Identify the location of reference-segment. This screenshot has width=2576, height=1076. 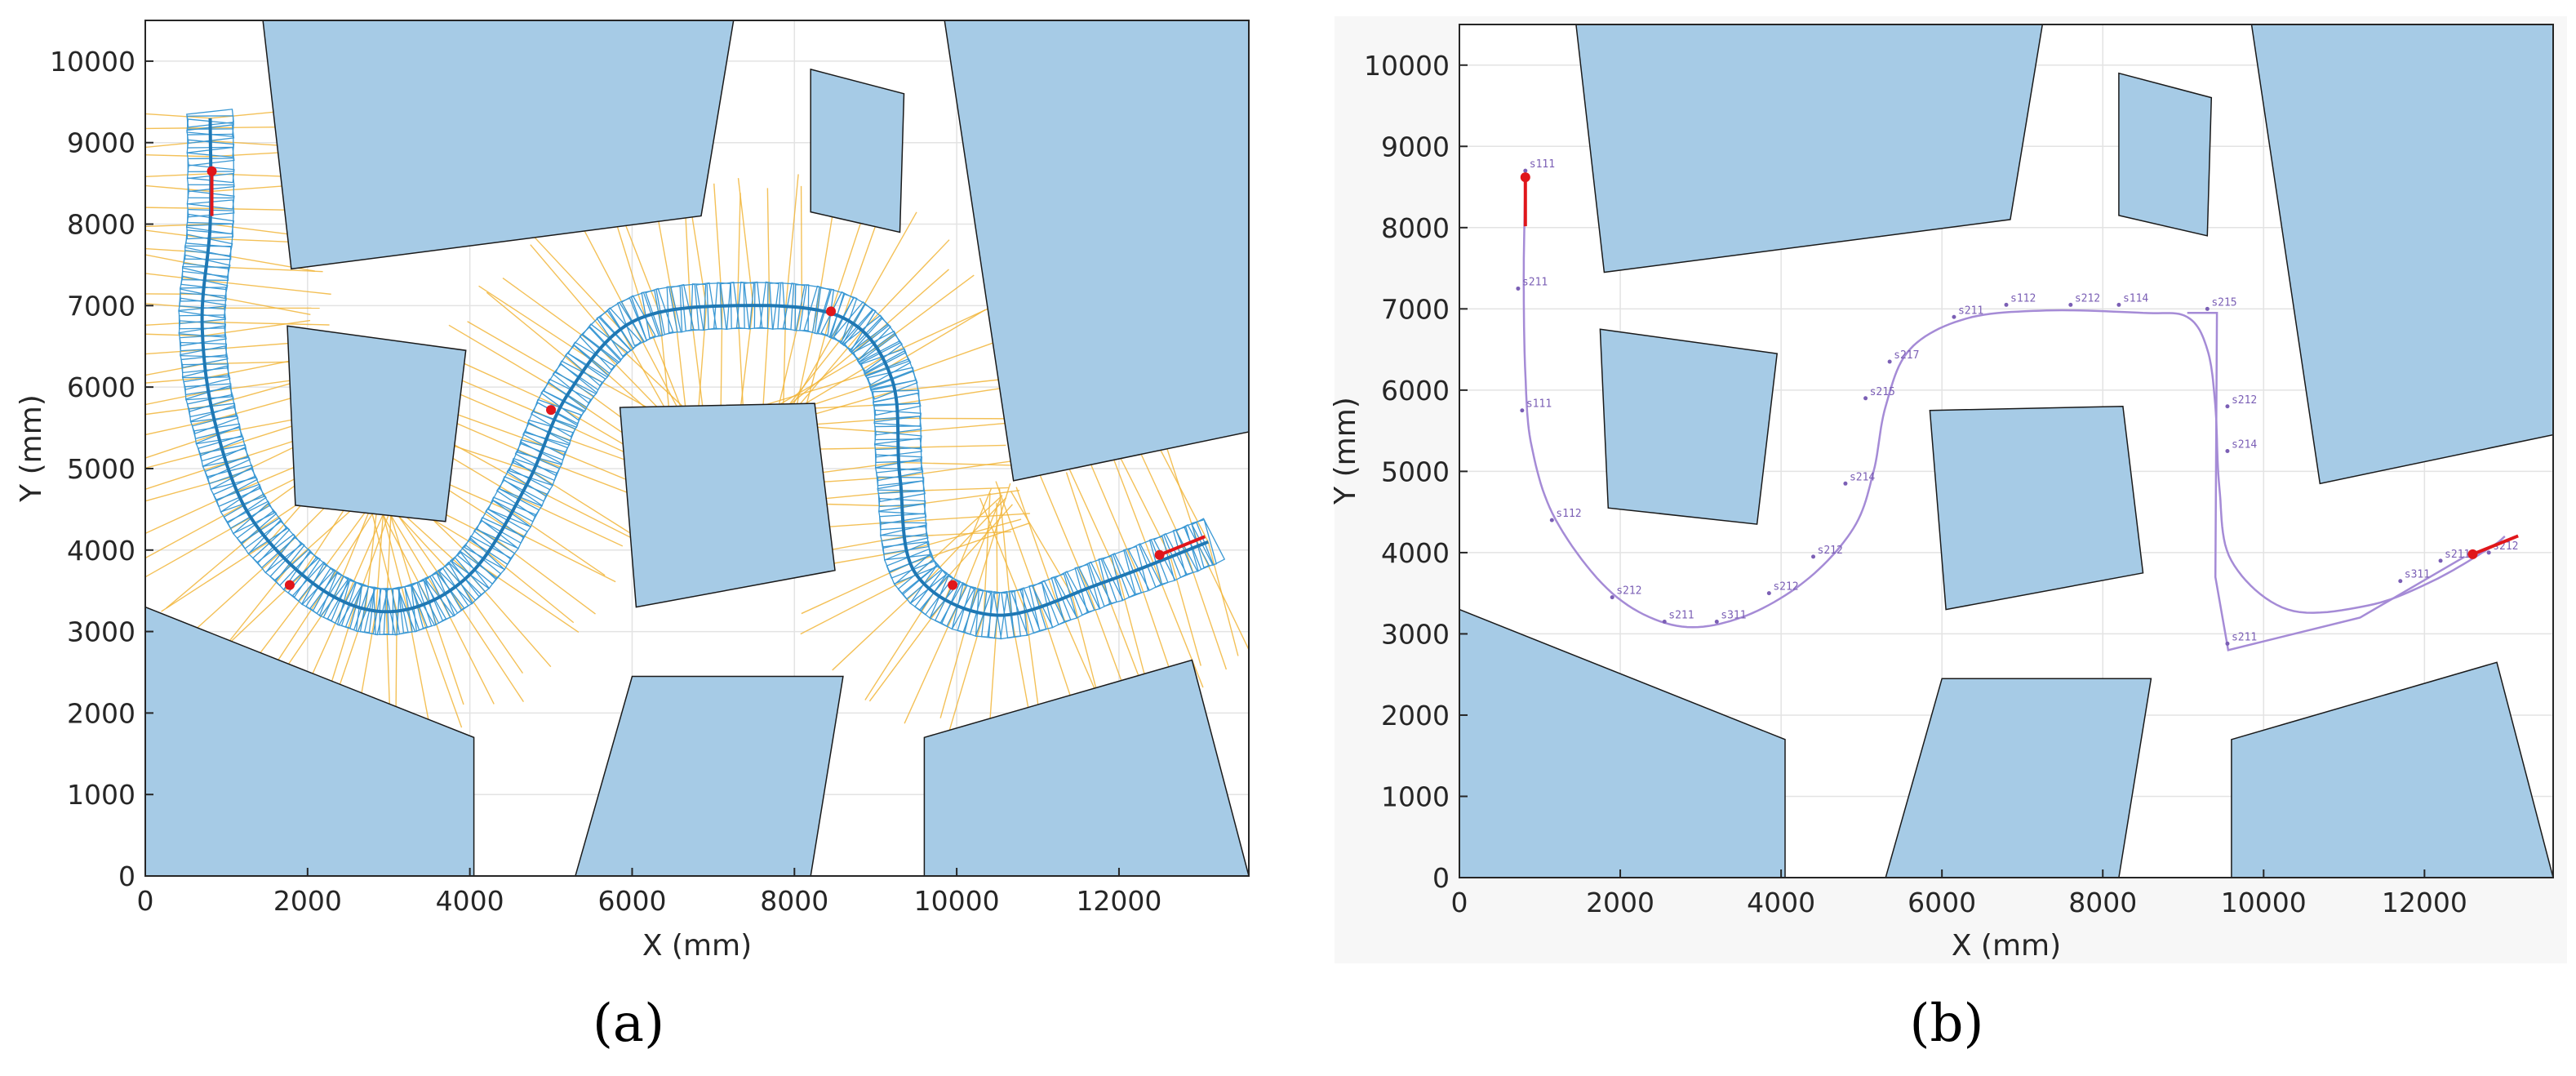
(2326, 481).